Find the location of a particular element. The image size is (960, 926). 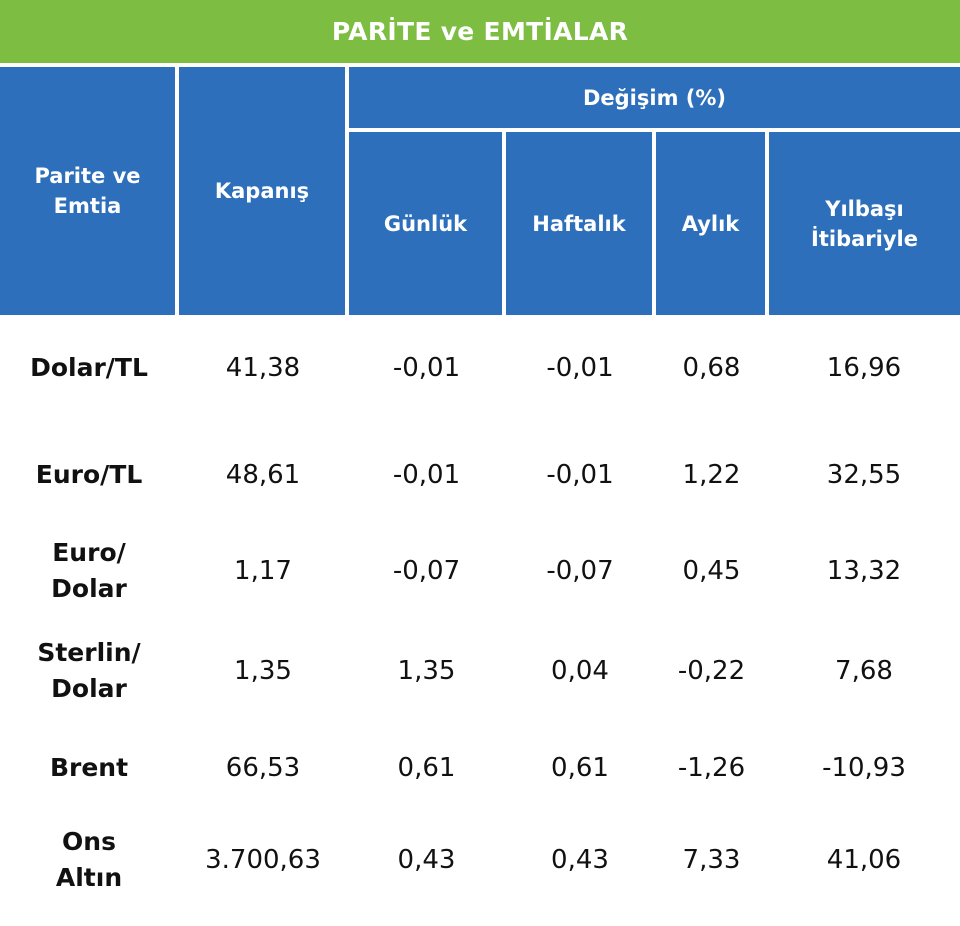

cell-monthly: -1,26 is located at coordinates (711, 768).